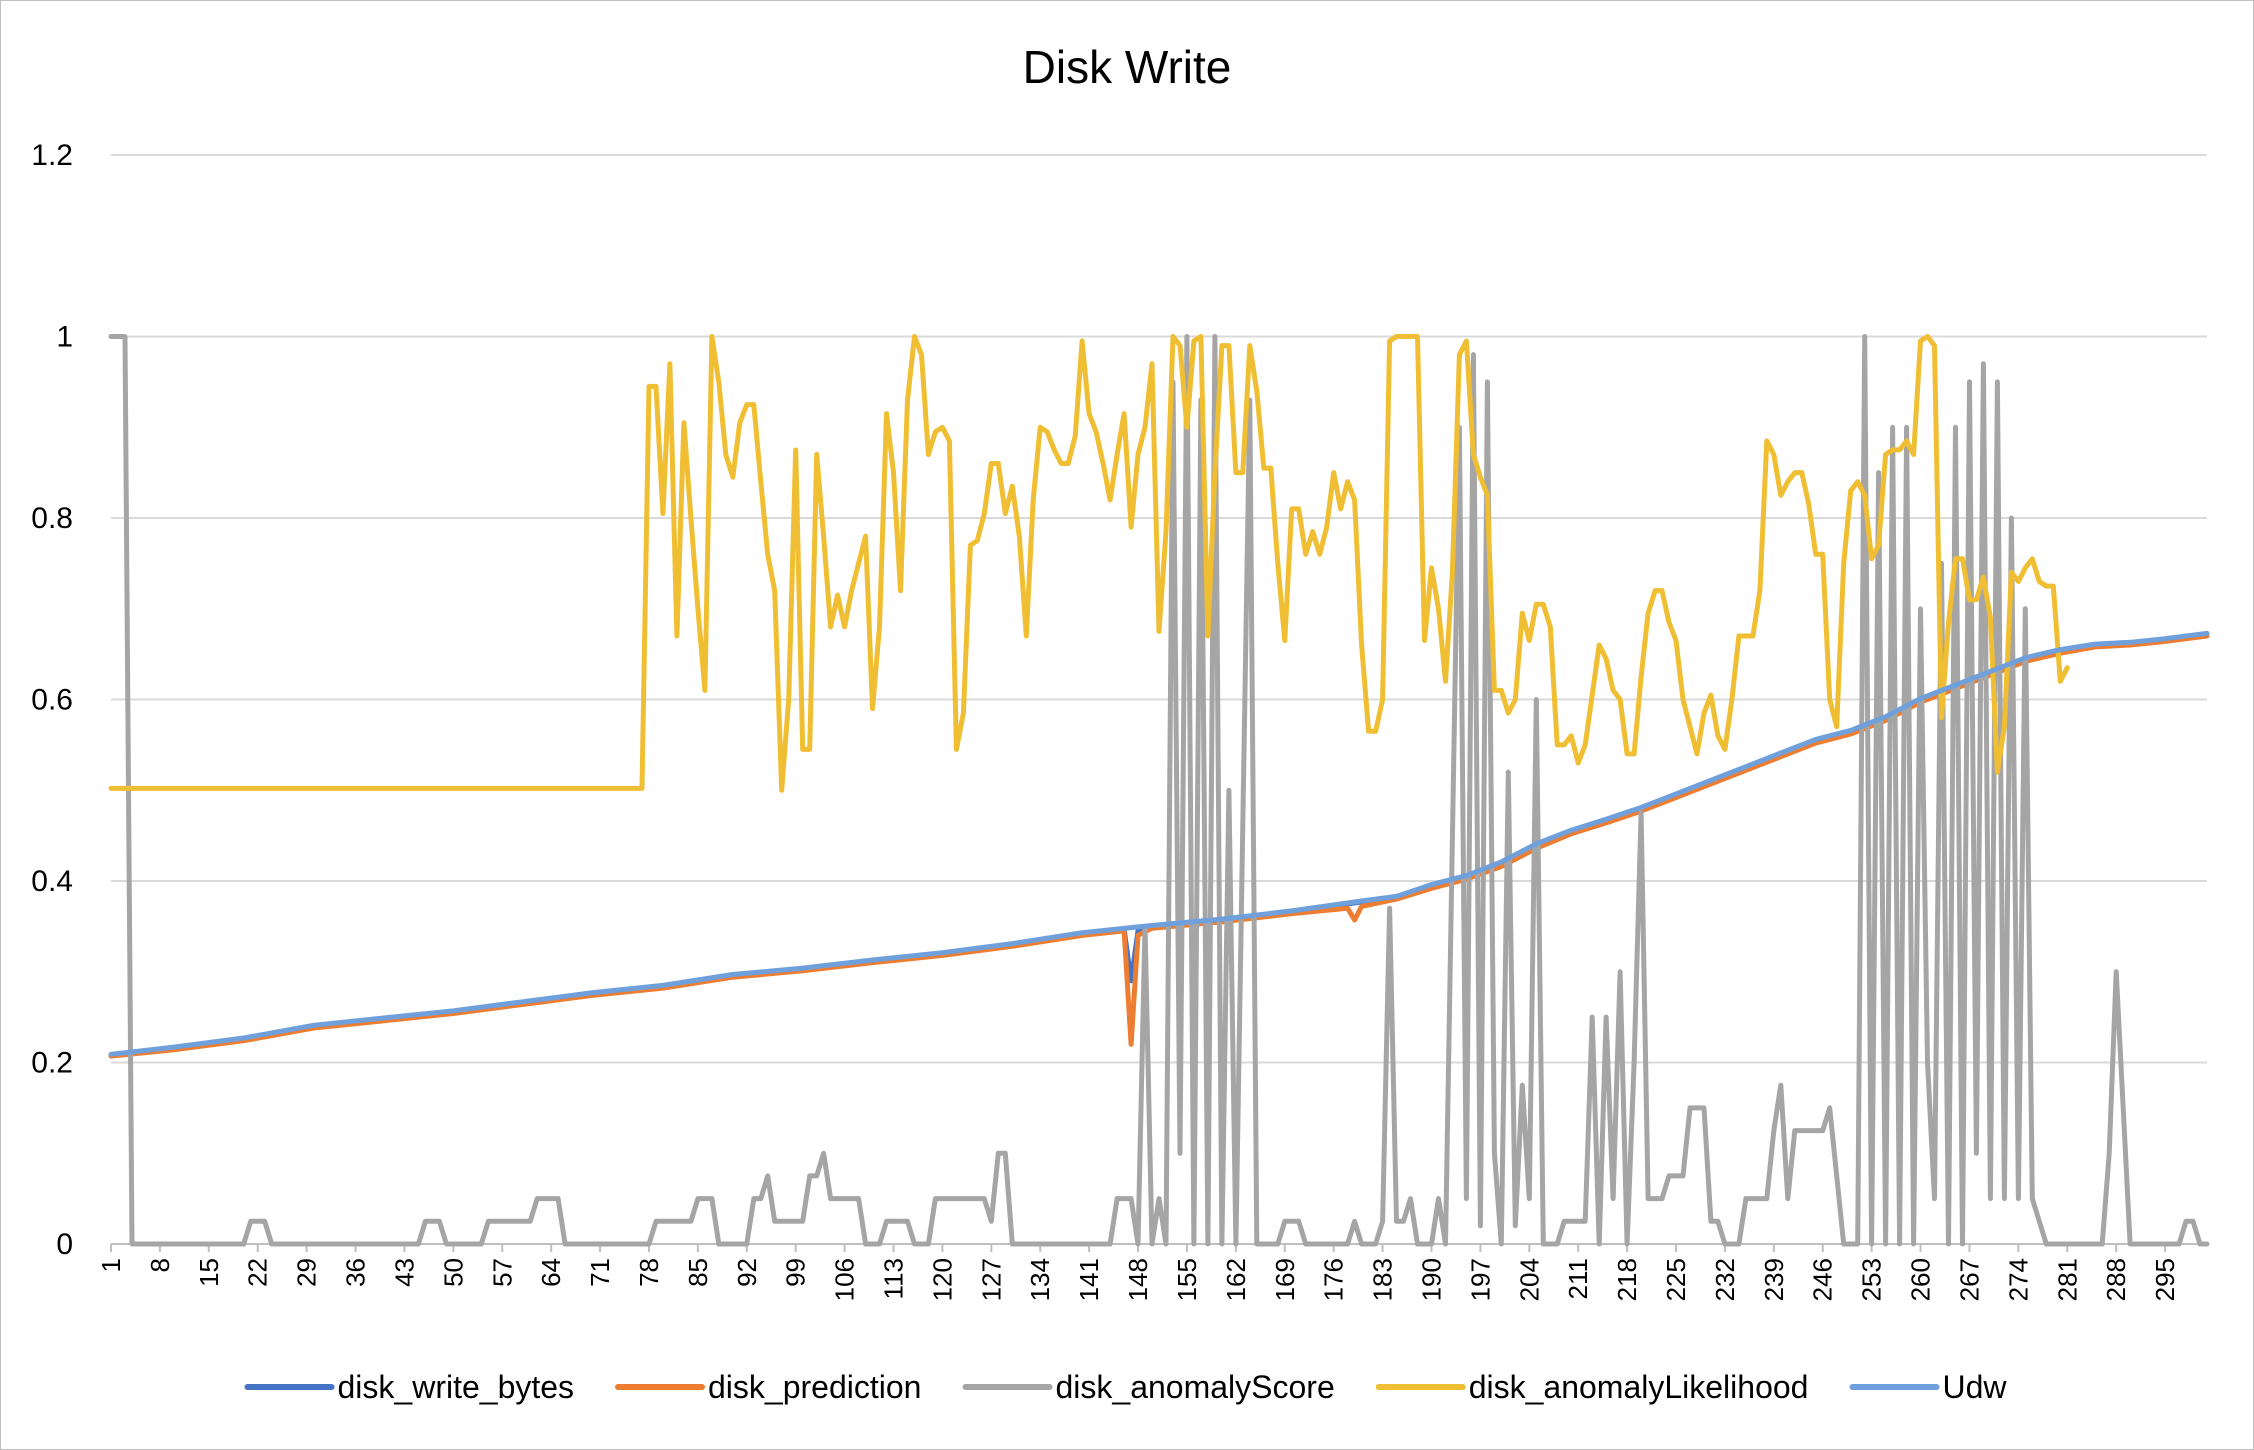 The image size is (2254, 1450). What do you see at coordinates (1823, 1279) in the screenshot?
I see `x-tick-label: 246` at bounding box center [1823, 1279].